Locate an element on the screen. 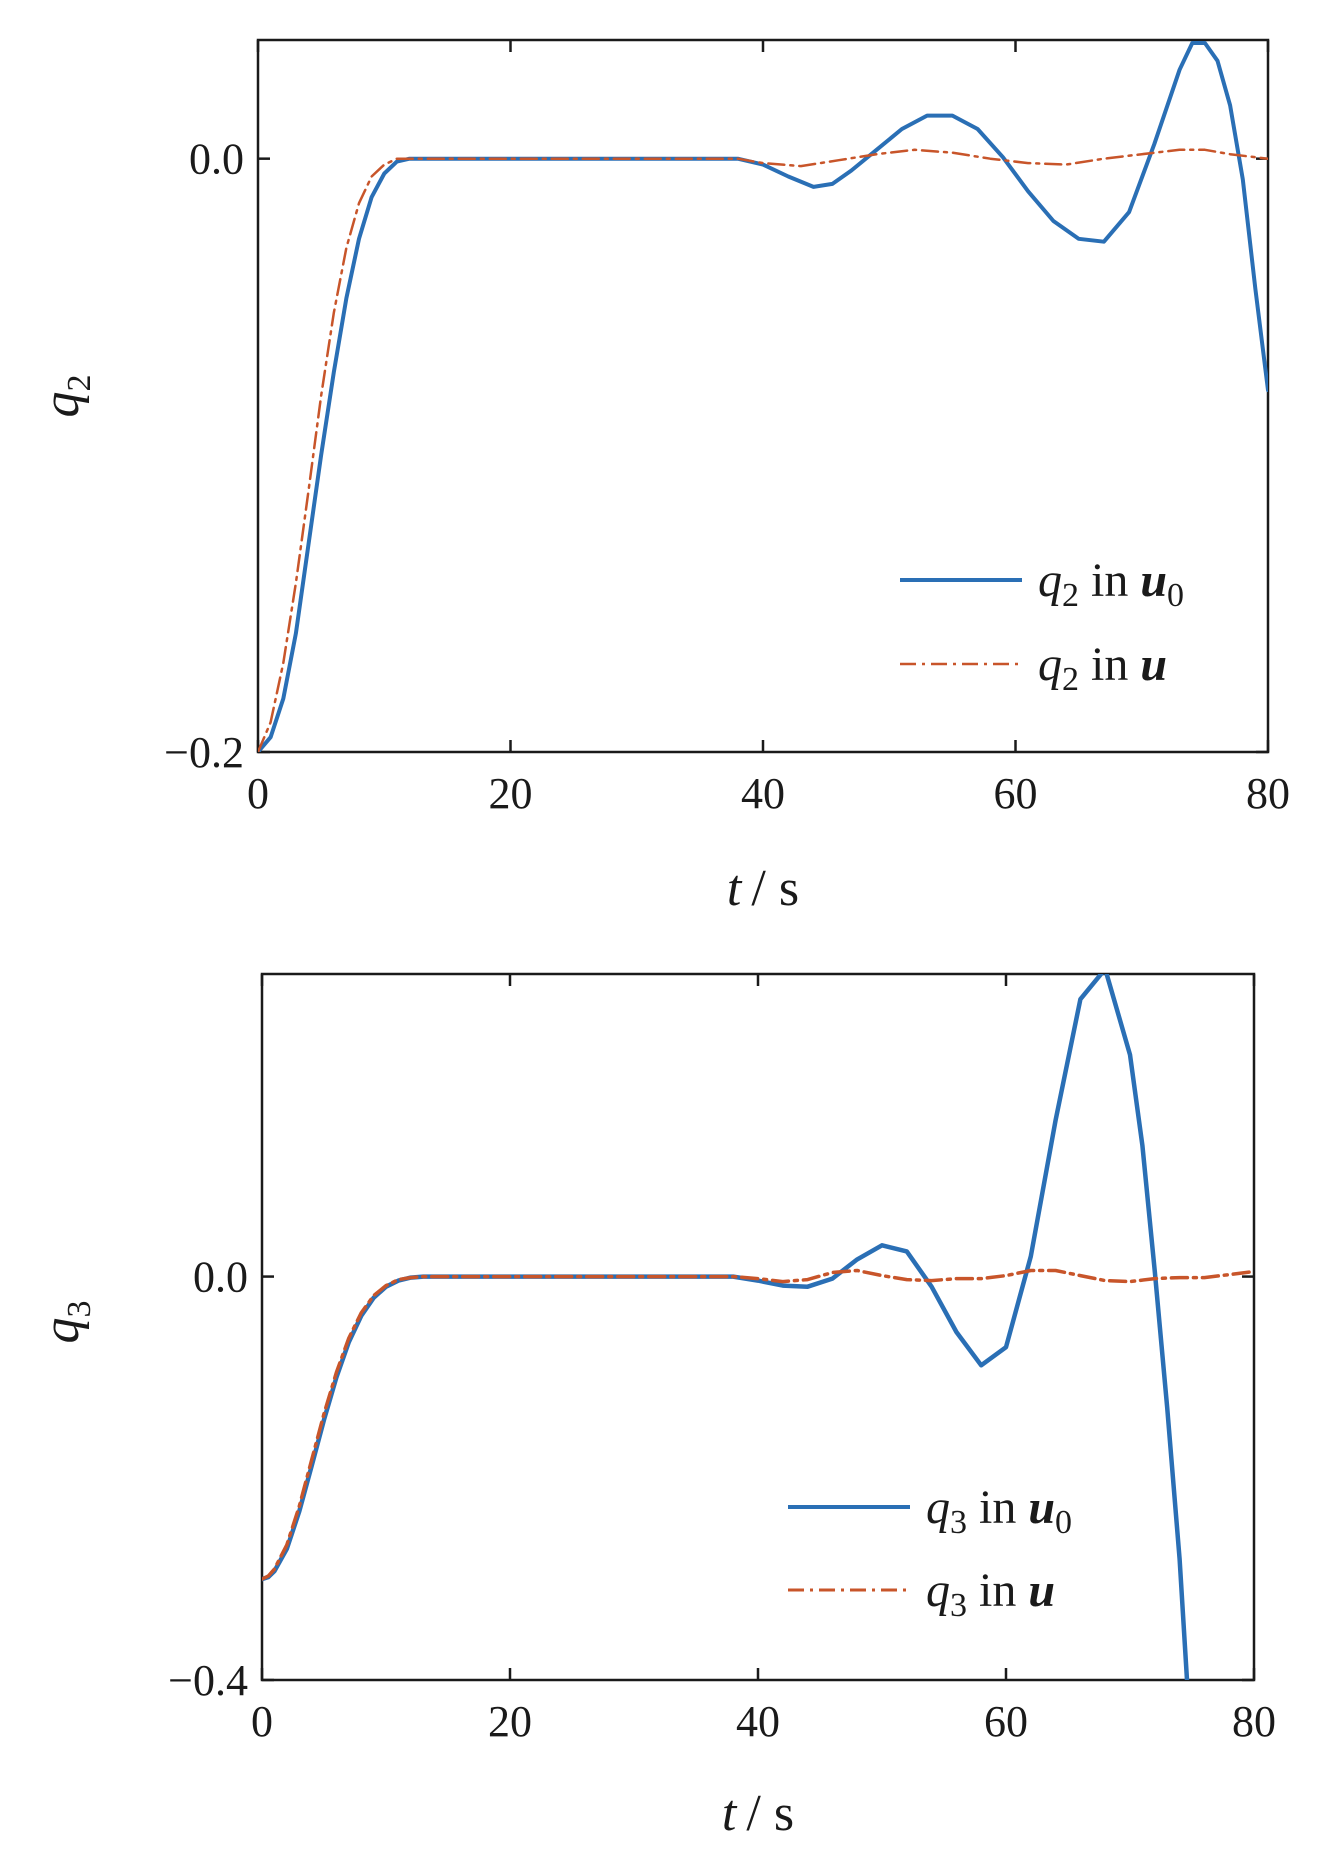 The width and height of the screenshot is (1341, 1864). y-axis-label: q3 is located at coordinates (65, 1322).